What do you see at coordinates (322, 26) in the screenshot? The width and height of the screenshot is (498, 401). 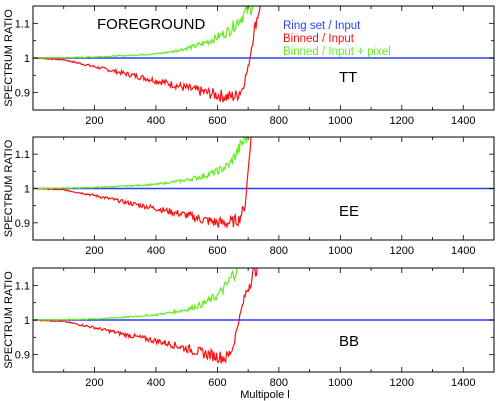 I see `legend-label-ring-set: Ring set / Input` at bounding box center [322, 26].